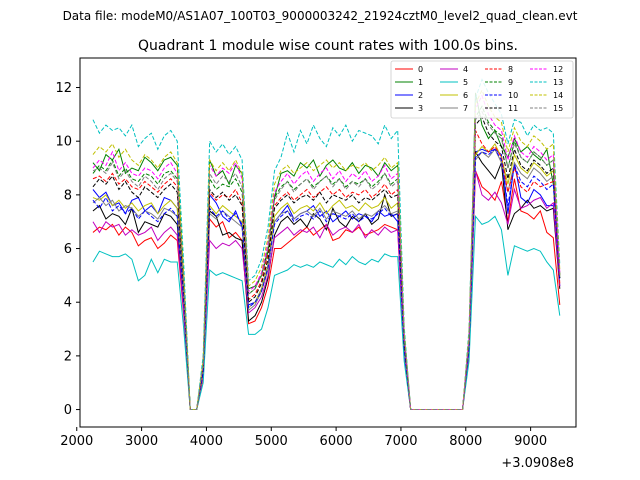 The width and height of the screenshot is (640, 480). I want to click on legend-label-8: 8, so click(510, 69).